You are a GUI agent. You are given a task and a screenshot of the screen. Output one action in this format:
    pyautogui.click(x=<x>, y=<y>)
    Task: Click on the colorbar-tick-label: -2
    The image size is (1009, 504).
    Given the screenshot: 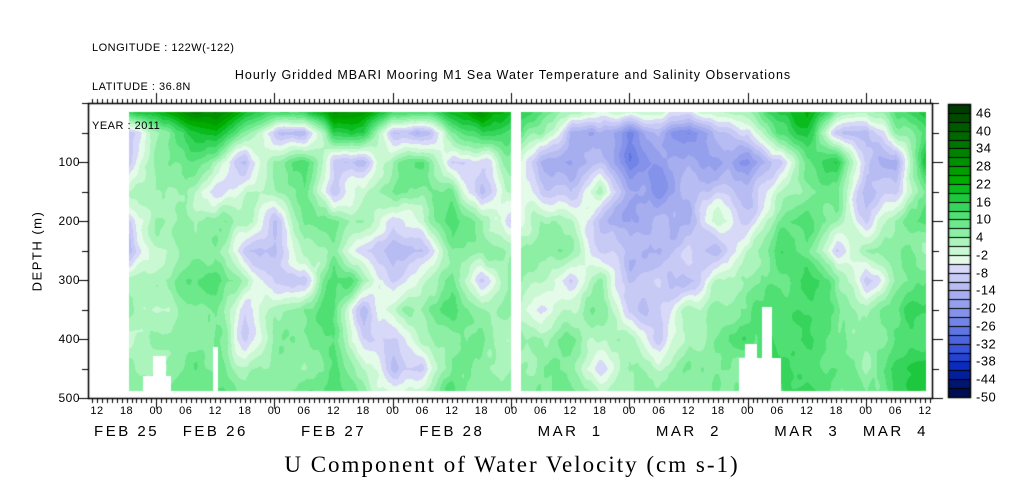 What is the action you would take?
    pyautogui.click(x=982, y=255)
    